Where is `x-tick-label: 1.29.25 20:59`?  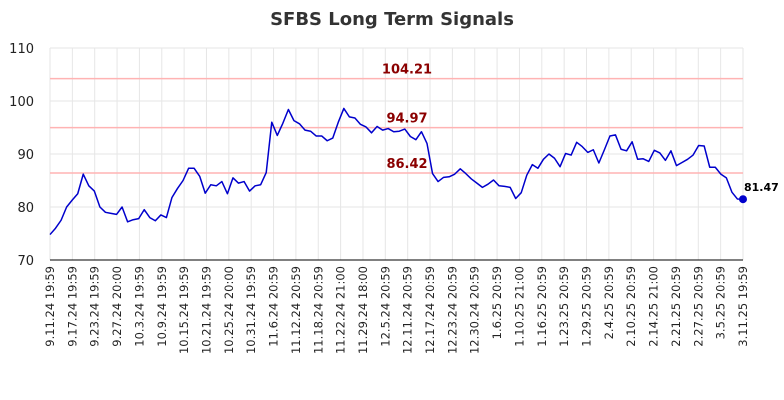 x-tick-label: 1.29.25 20:59 is located at coordinates (587, 306).